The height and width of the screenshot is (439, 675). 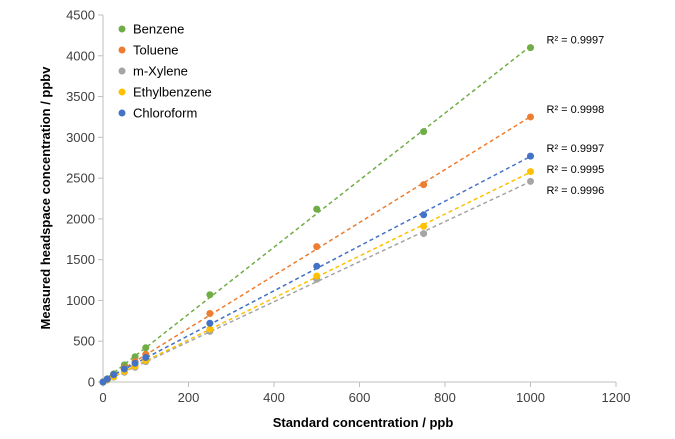 I want to click on legend-label: Toluene, so click(x=156, y=50).